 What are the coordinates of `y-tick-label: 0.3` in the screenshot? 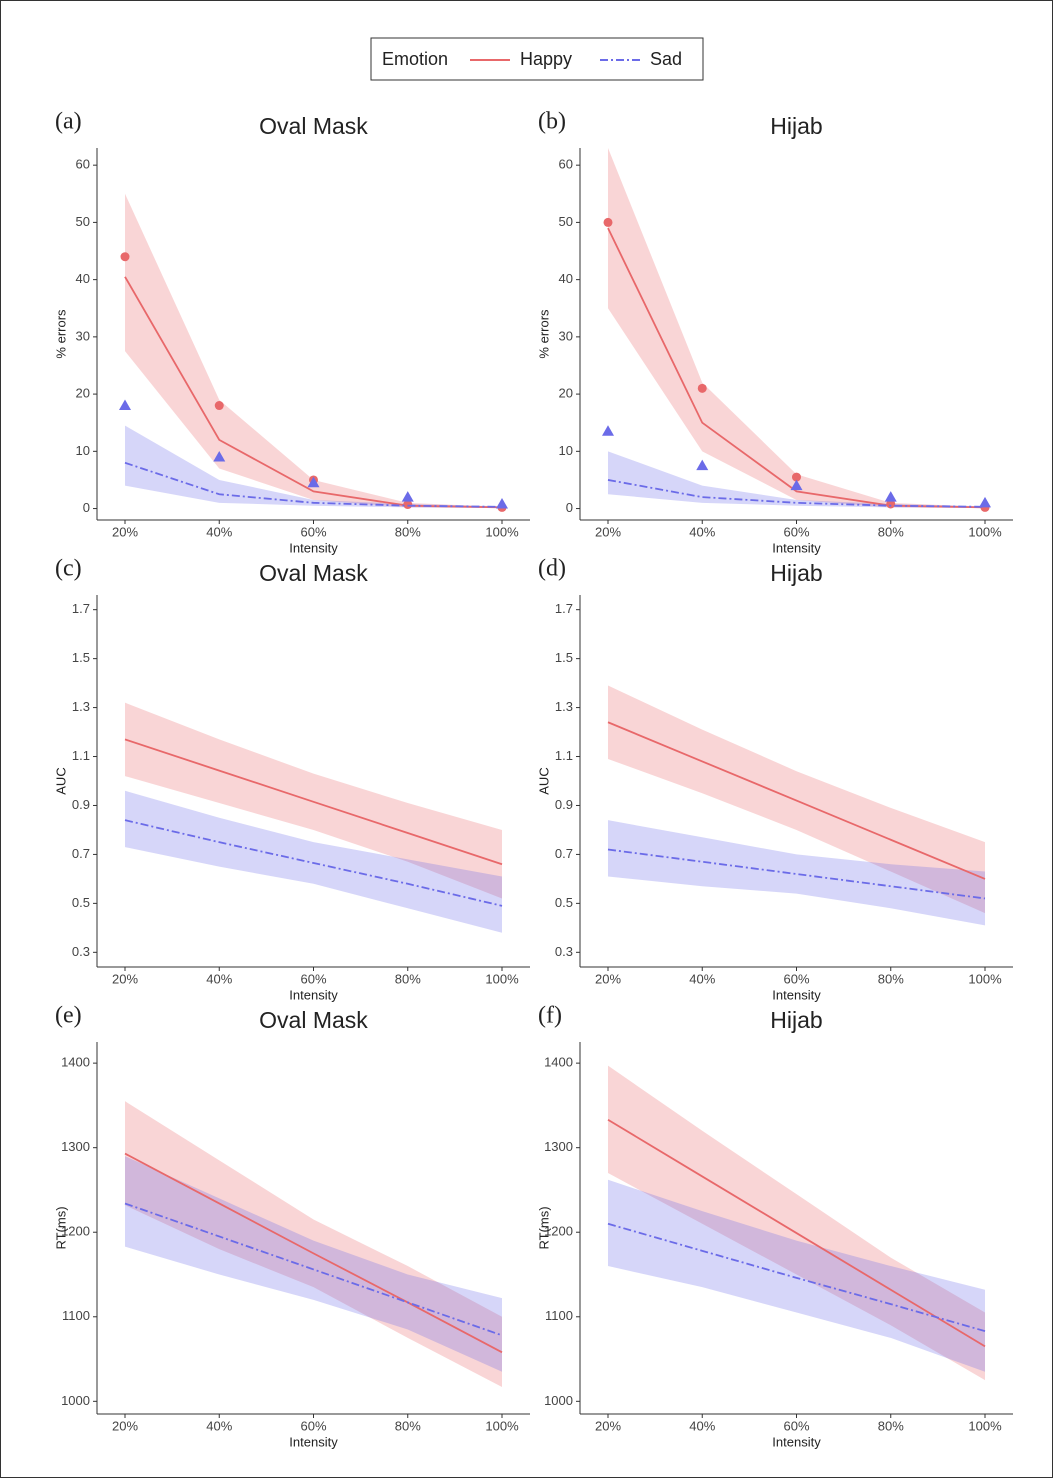 It's located at (81, 951).